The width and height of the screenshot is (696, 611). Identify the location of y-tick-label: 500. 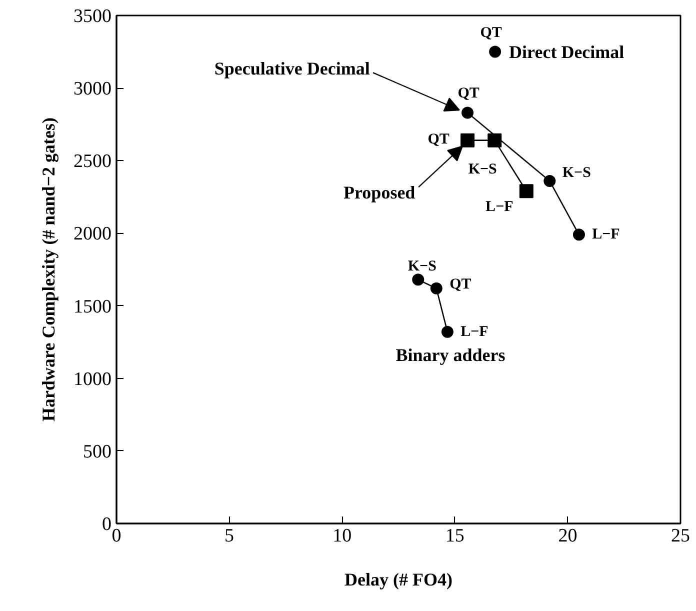
(97, 451).